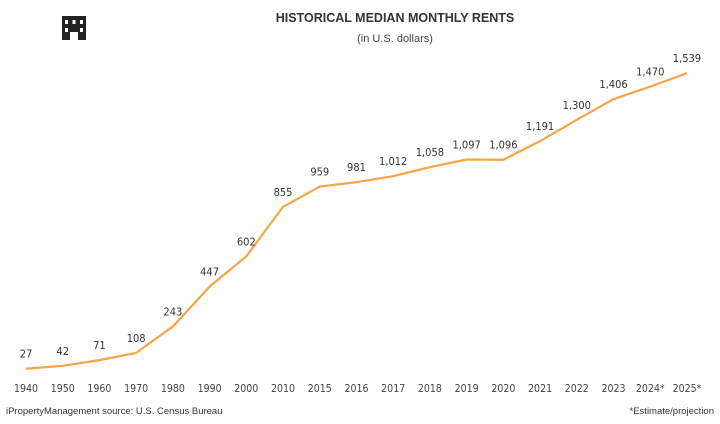  Describe the element at coordinates (172, 311) in the screenshot. I see `data-label: 243` at that location.